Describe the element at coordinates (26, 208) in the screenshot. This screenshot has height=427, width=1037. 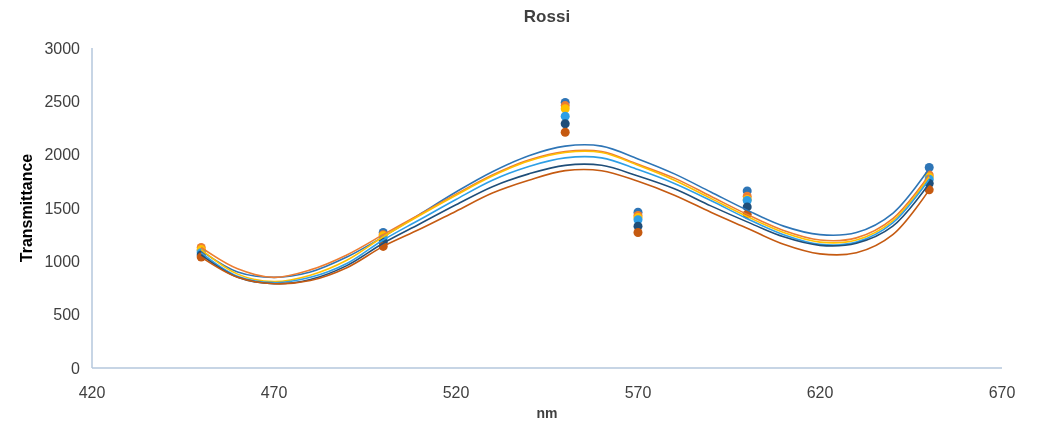
I see `y-axis-title: Transmittance` at that location.